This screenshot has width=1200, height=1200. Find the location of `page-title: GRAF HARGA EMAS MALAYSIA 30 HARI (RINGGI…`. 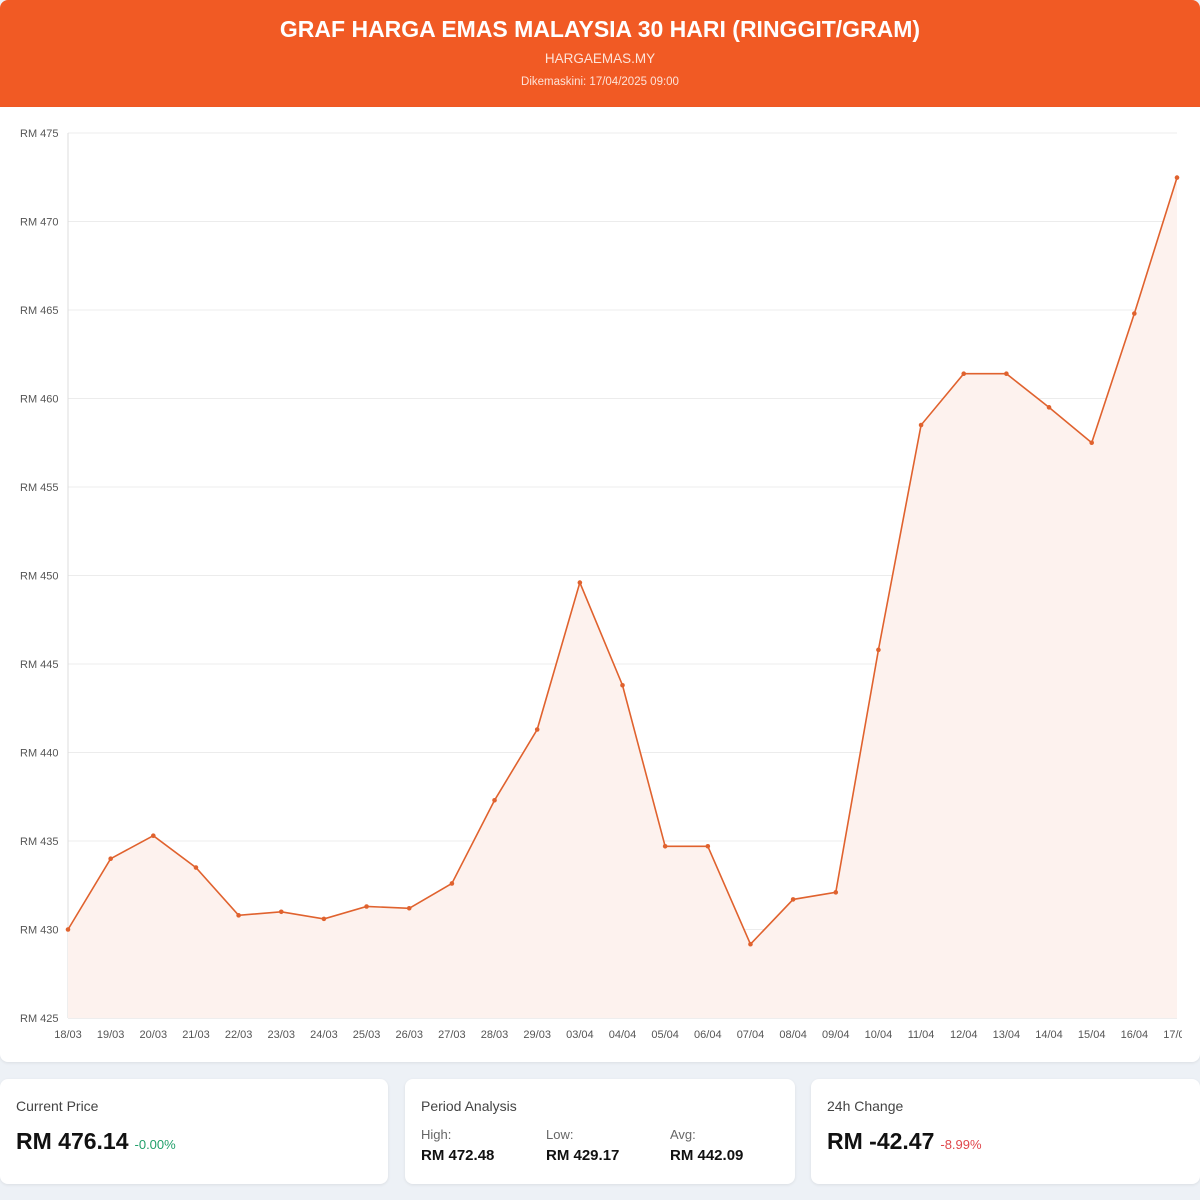

page-title: GRAF HARGA EMAS MALAYSIA 30 HARI (RINGGI… is located at coordinates (600, 29).